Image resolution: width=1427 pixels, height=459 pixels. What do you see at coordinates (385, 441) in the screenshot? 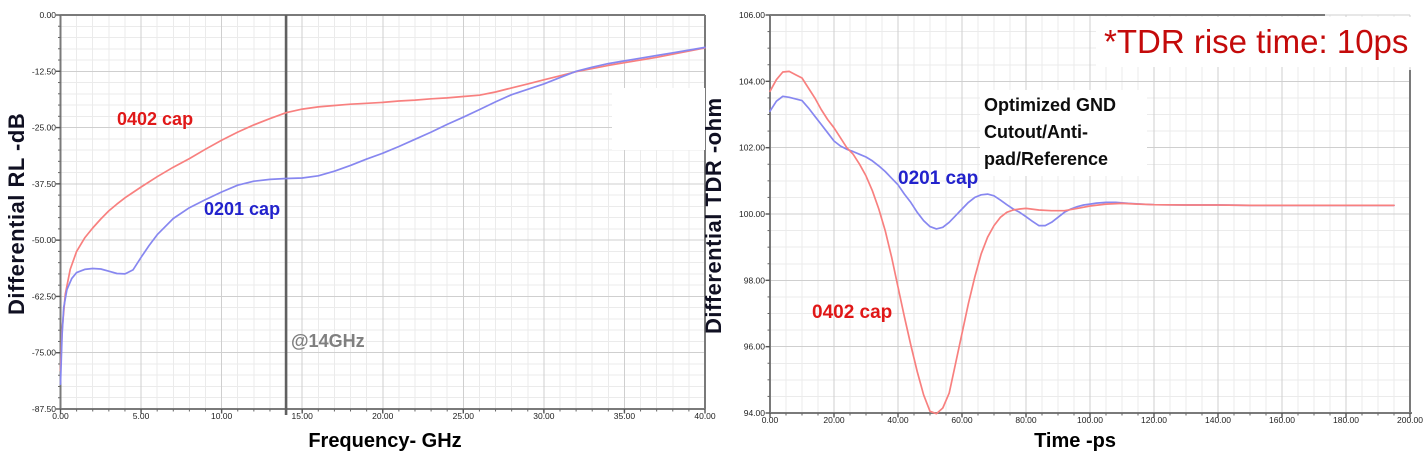
I see `left-x-axis-title: Frequency- GHz` at bounding box center [385, 441].